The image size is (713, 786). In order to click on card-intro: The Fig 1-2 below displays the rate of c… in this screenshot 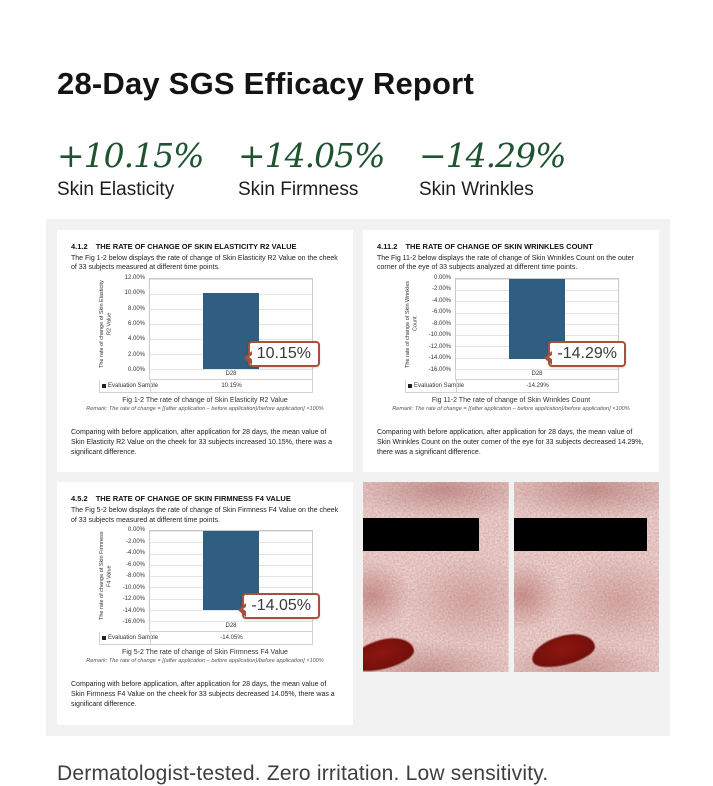, I will do `click(204, 263)`.